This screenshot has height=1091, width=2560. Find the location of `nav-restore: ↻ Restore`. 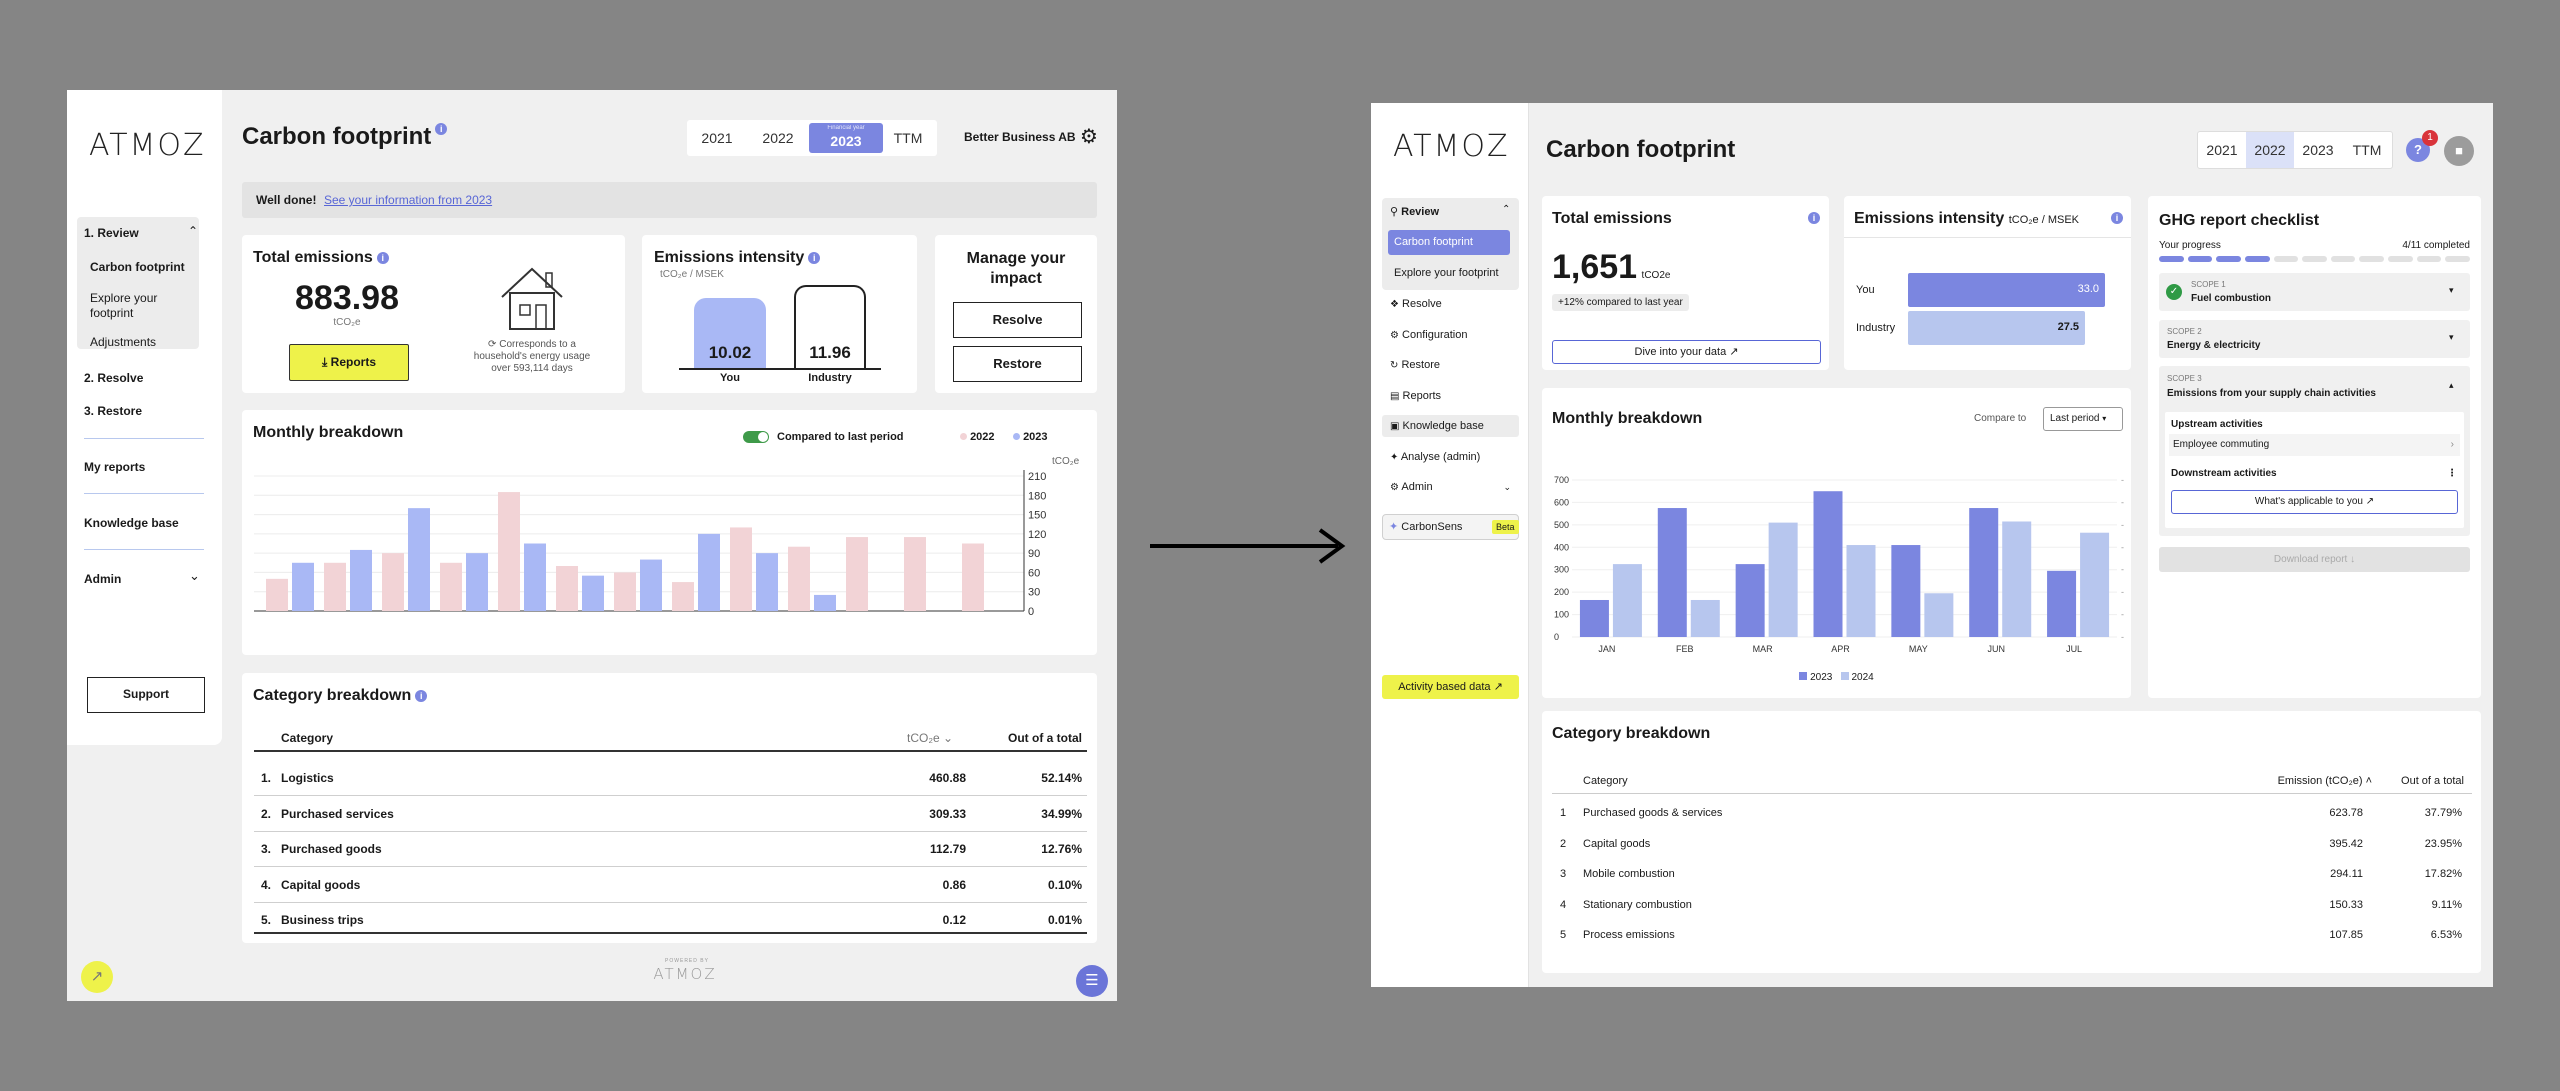

nav-restore: ↻ Restore is located at coordinates (1415, 365).